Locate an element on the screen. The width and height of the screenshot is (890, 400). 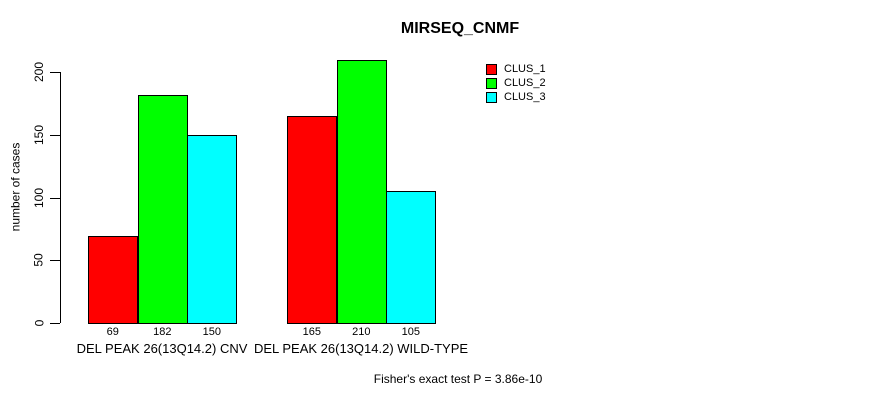
bar-clus_1-group2 is located at coordinates (312, 219).